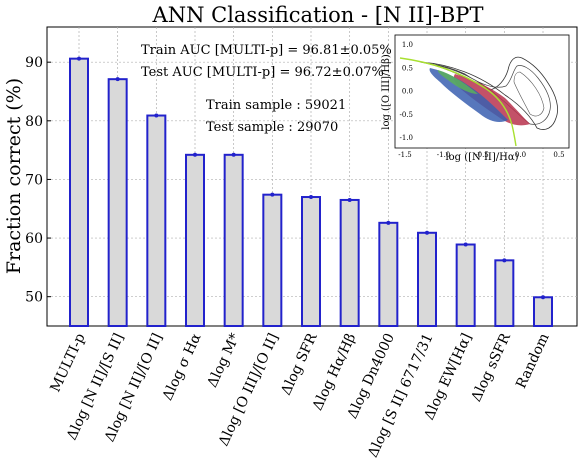 The image size is (581, 460). Describe the element at coordinates (272, 127) in the screenshot. I see `test-sample-annotation: Test sample : 29070` at that location.